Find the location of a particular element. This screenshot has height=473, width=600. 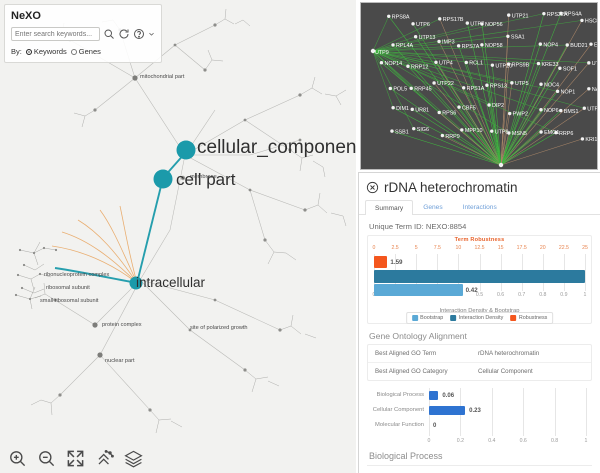

search-icon is located at coordinates (109, 34).